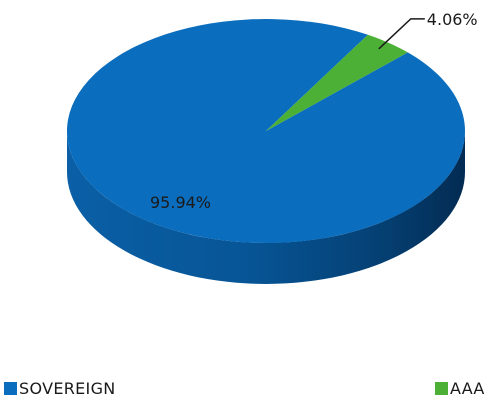  I want to click on aaa-leader-line, so click(401, 34).